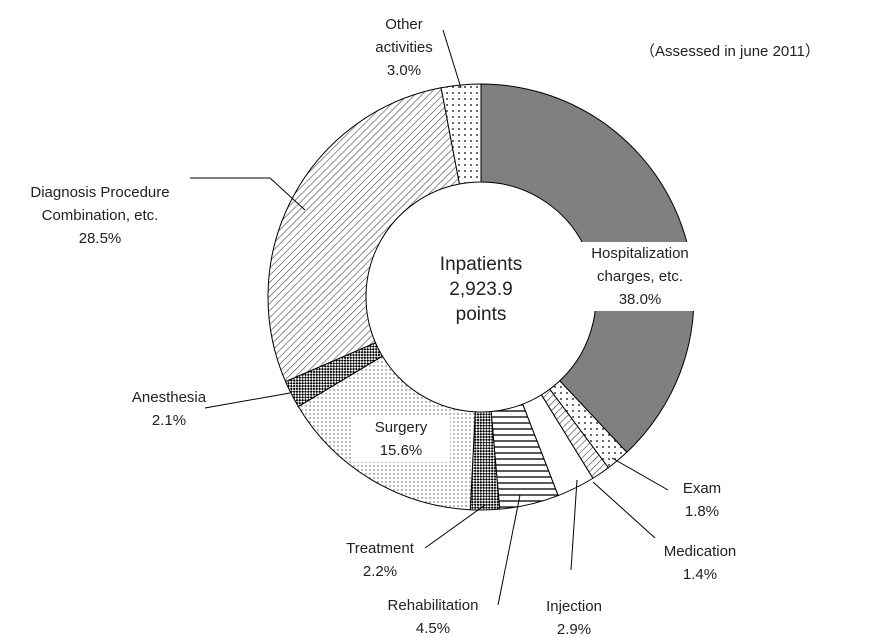 This screenshot has height=637, width=893. What do you see at coordinates (169, 397) in the screenshot?
I see `category-label: Anesthesia` at bounding box center [169, 397].